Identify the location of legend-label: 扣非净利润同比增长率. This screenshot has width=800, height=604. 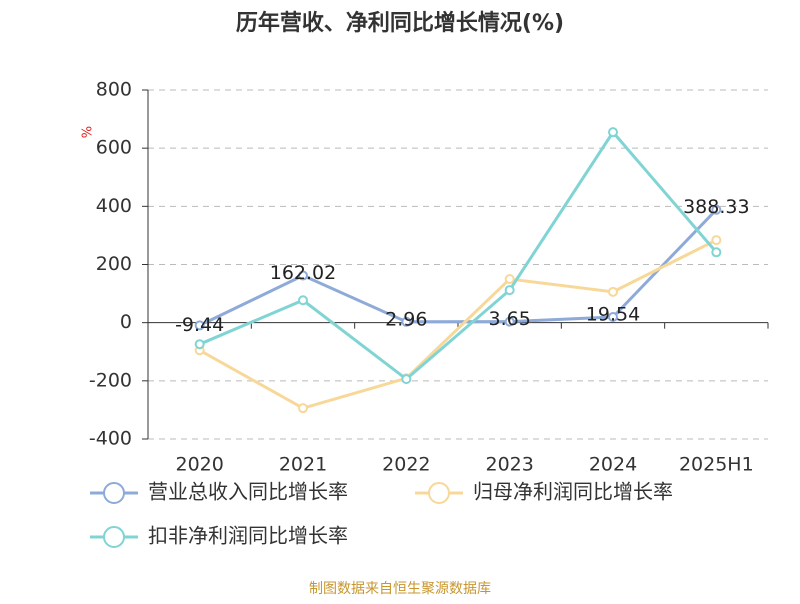
(248, 536).